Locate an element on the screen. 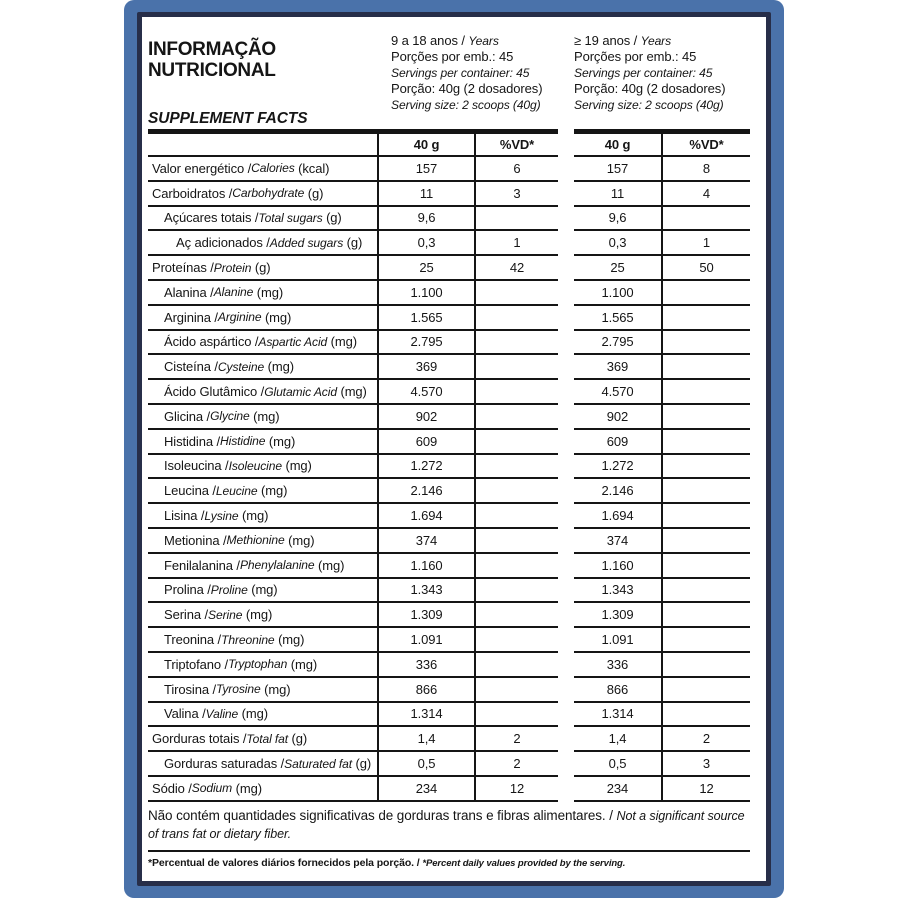 The height and width of the screenshot is (900, 900). table-row: Carboidratos / Carbohydrate (g) 11 3 11 4 is located at coordinates (449, 194).